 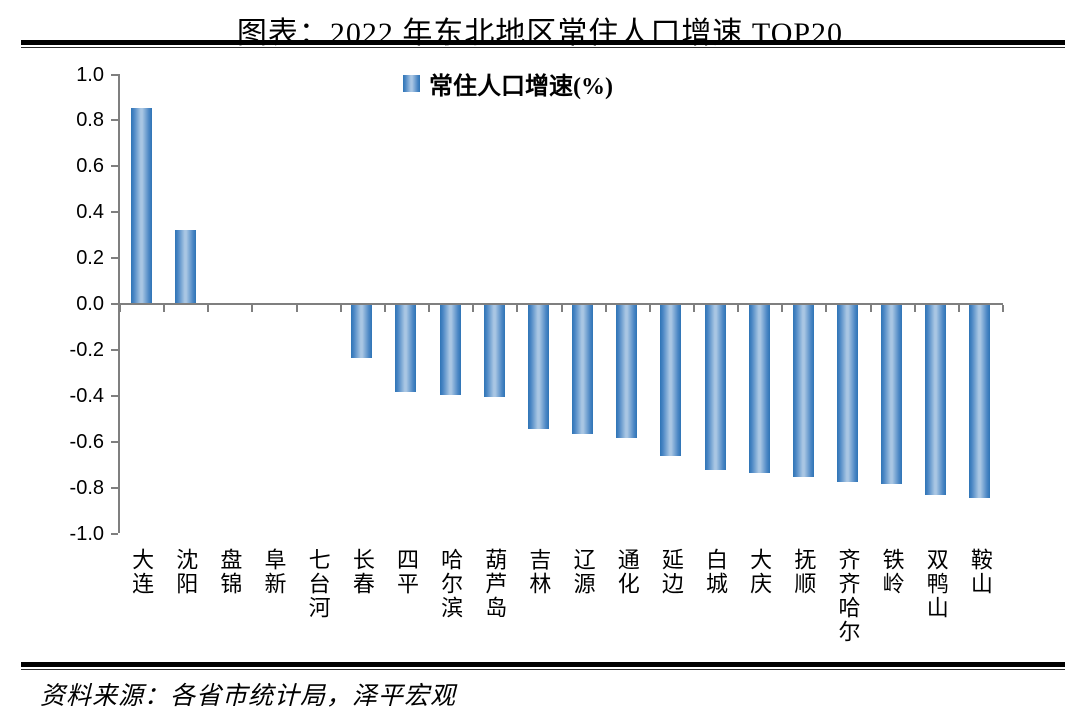 I want to click on bar-葫芦岛, so click(x=494, y=351).